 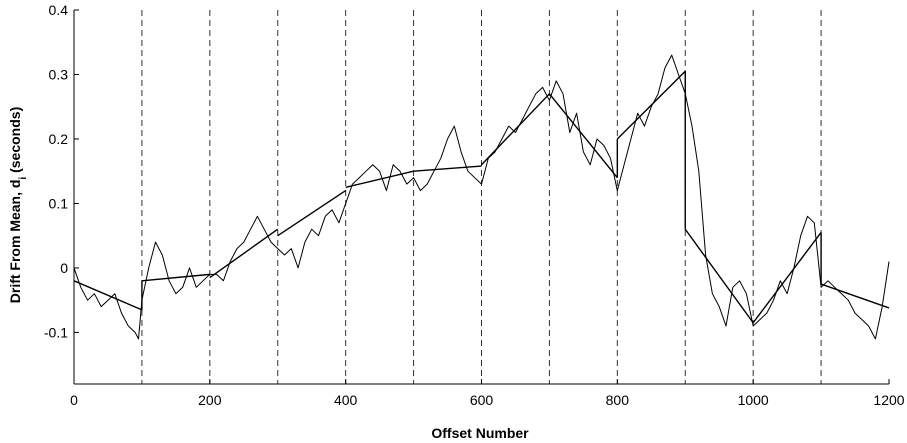 What do you see at coordinates (61, 171) in the screenshot?
I see `y-axis-ticks: -0.1 0 0.1 0.2 0.3 0.4` at bounding box center [61, 171].